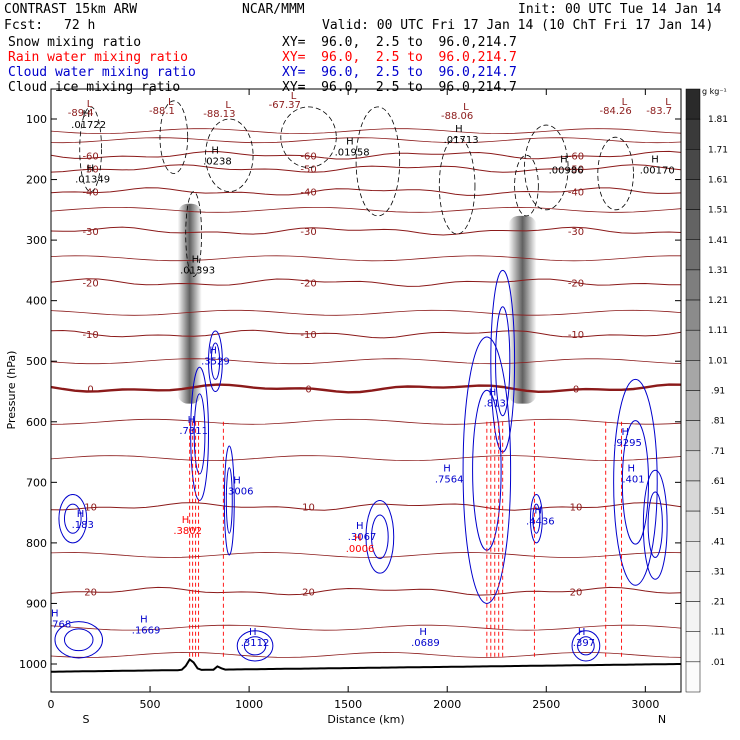  I want to click on rain-max-label: .3802, so click(187, 531).